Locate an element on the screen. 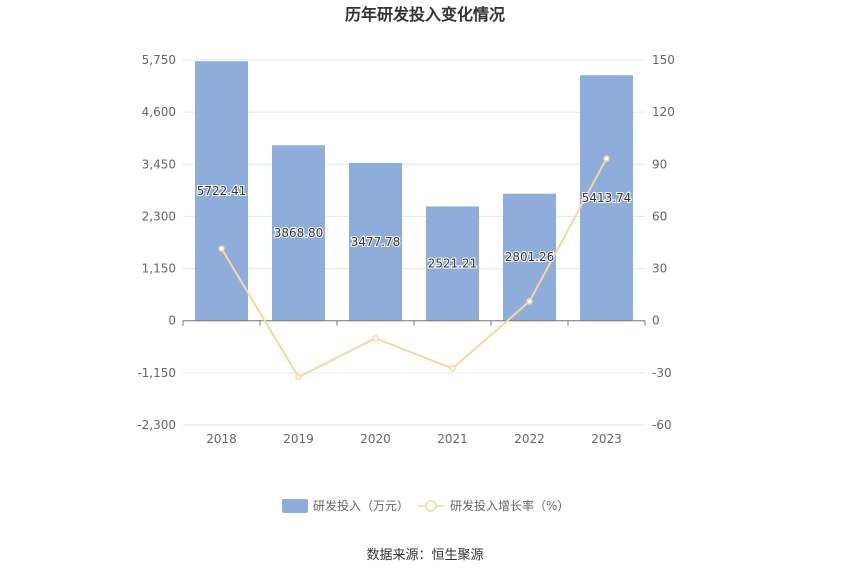  bar-value-label: 5722.41 is located at coordinates (222, 191).